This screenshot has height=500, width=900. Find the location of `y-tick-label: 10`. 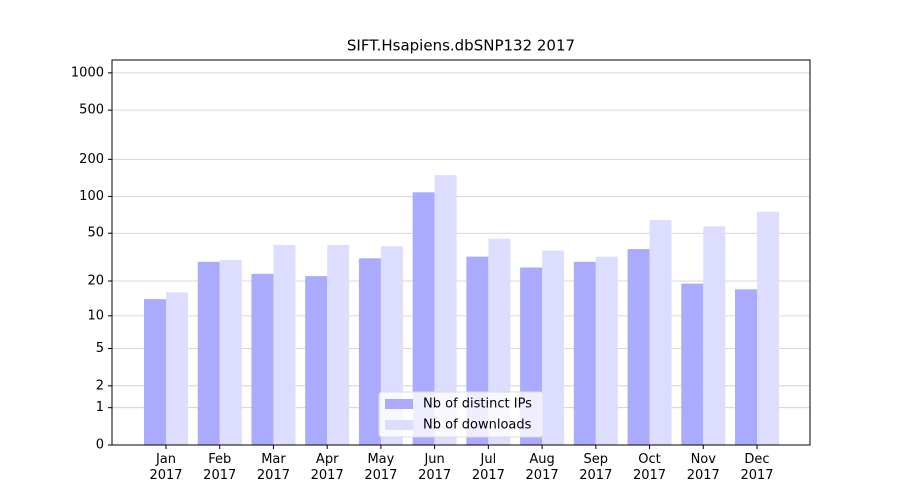

y-tick-label: 10 is located at coordinates (95, 315).